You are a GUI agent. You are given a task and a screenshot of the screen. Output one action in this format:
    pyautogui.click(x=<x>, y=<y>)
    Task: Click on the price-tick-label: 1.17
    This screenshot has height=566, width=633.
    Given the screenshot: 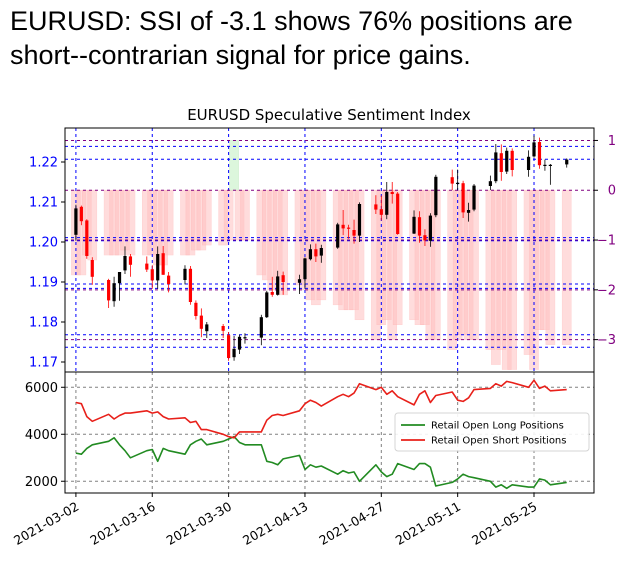 What is the action you would take?
    pyautogui.click(x=43, y=363)
    